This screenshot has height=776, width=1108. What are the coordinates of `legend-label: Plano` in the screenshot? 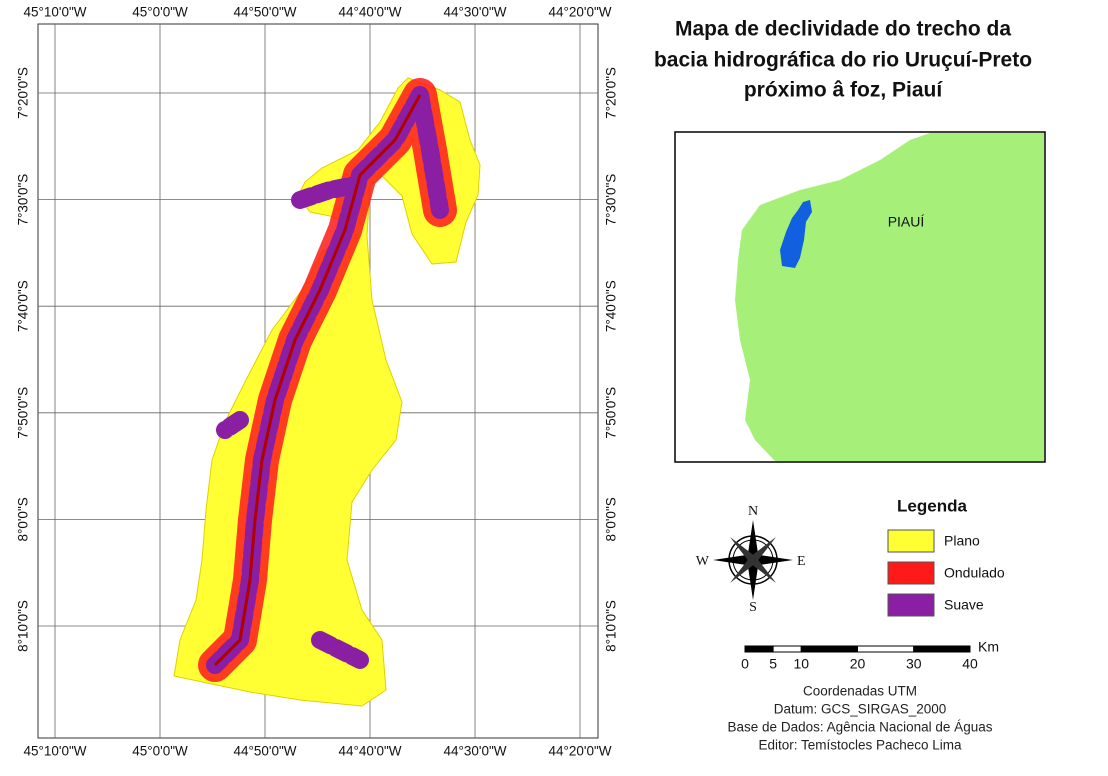 It's located at (962, 541).